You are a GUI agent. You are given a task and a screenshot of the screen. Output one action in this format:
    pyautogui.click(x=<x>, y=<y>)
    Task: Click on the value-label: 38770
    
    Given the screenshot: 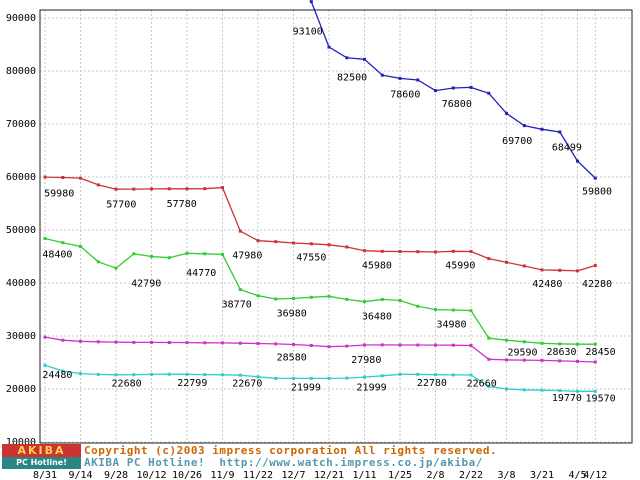 What is the action you would take?
    pyautogui.click(x=237, y=305)
    